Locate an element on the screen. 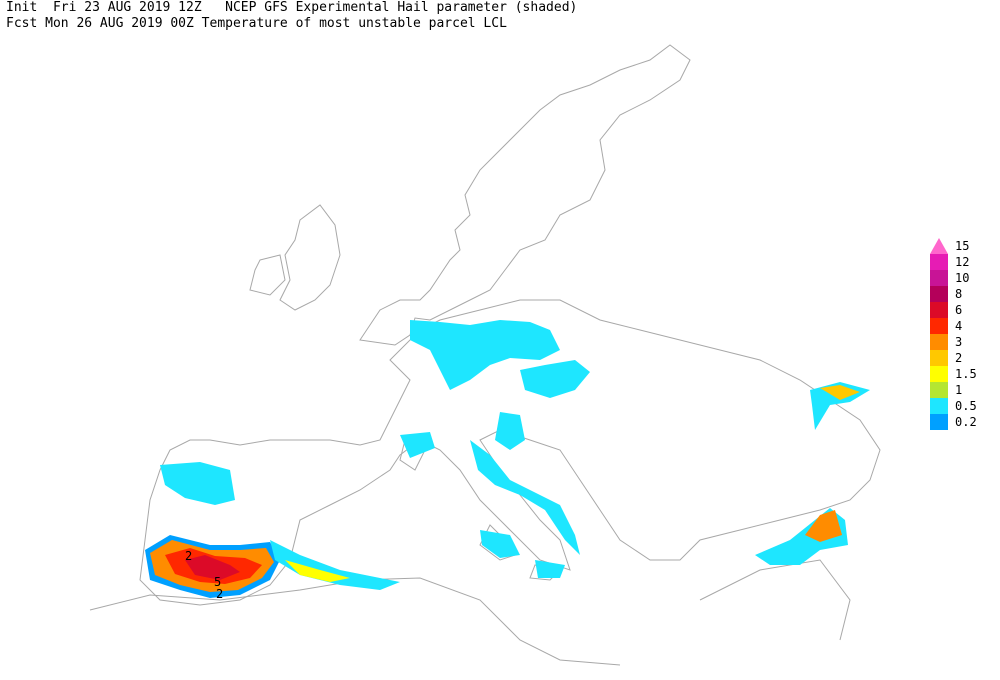 The width and height of the screenshot is (1000, 680). legend-label: 8 is located at coordinates (958, 294).